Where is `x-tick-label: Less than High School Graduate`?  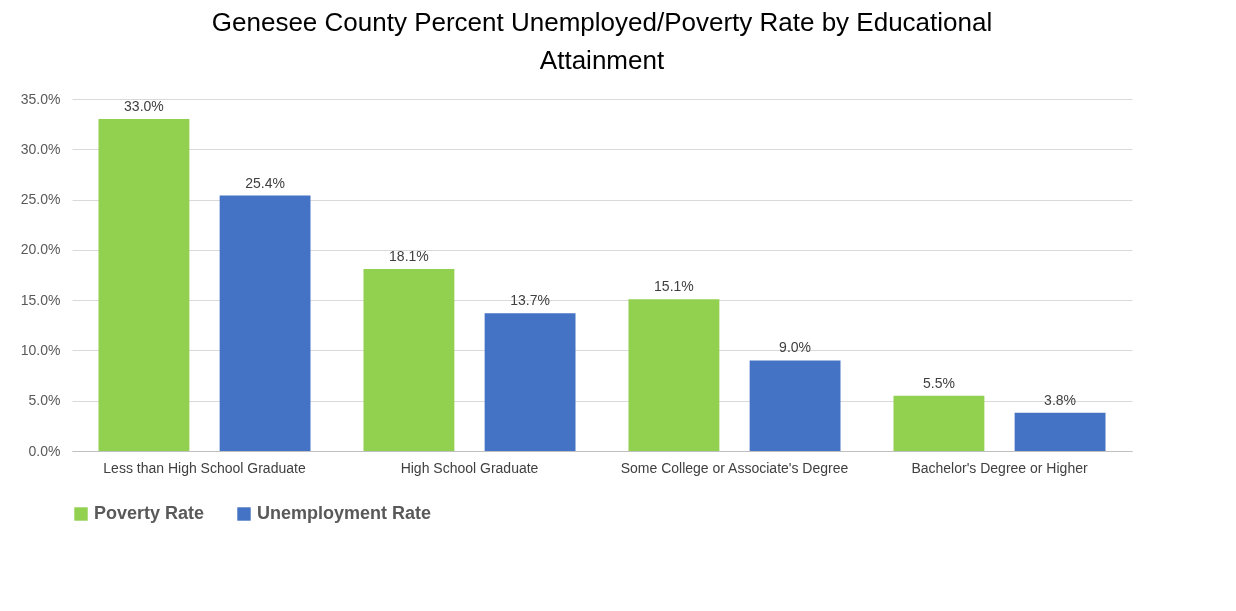
x-tick-label: Less than High School Graduate is located at coordinates (204, 467).